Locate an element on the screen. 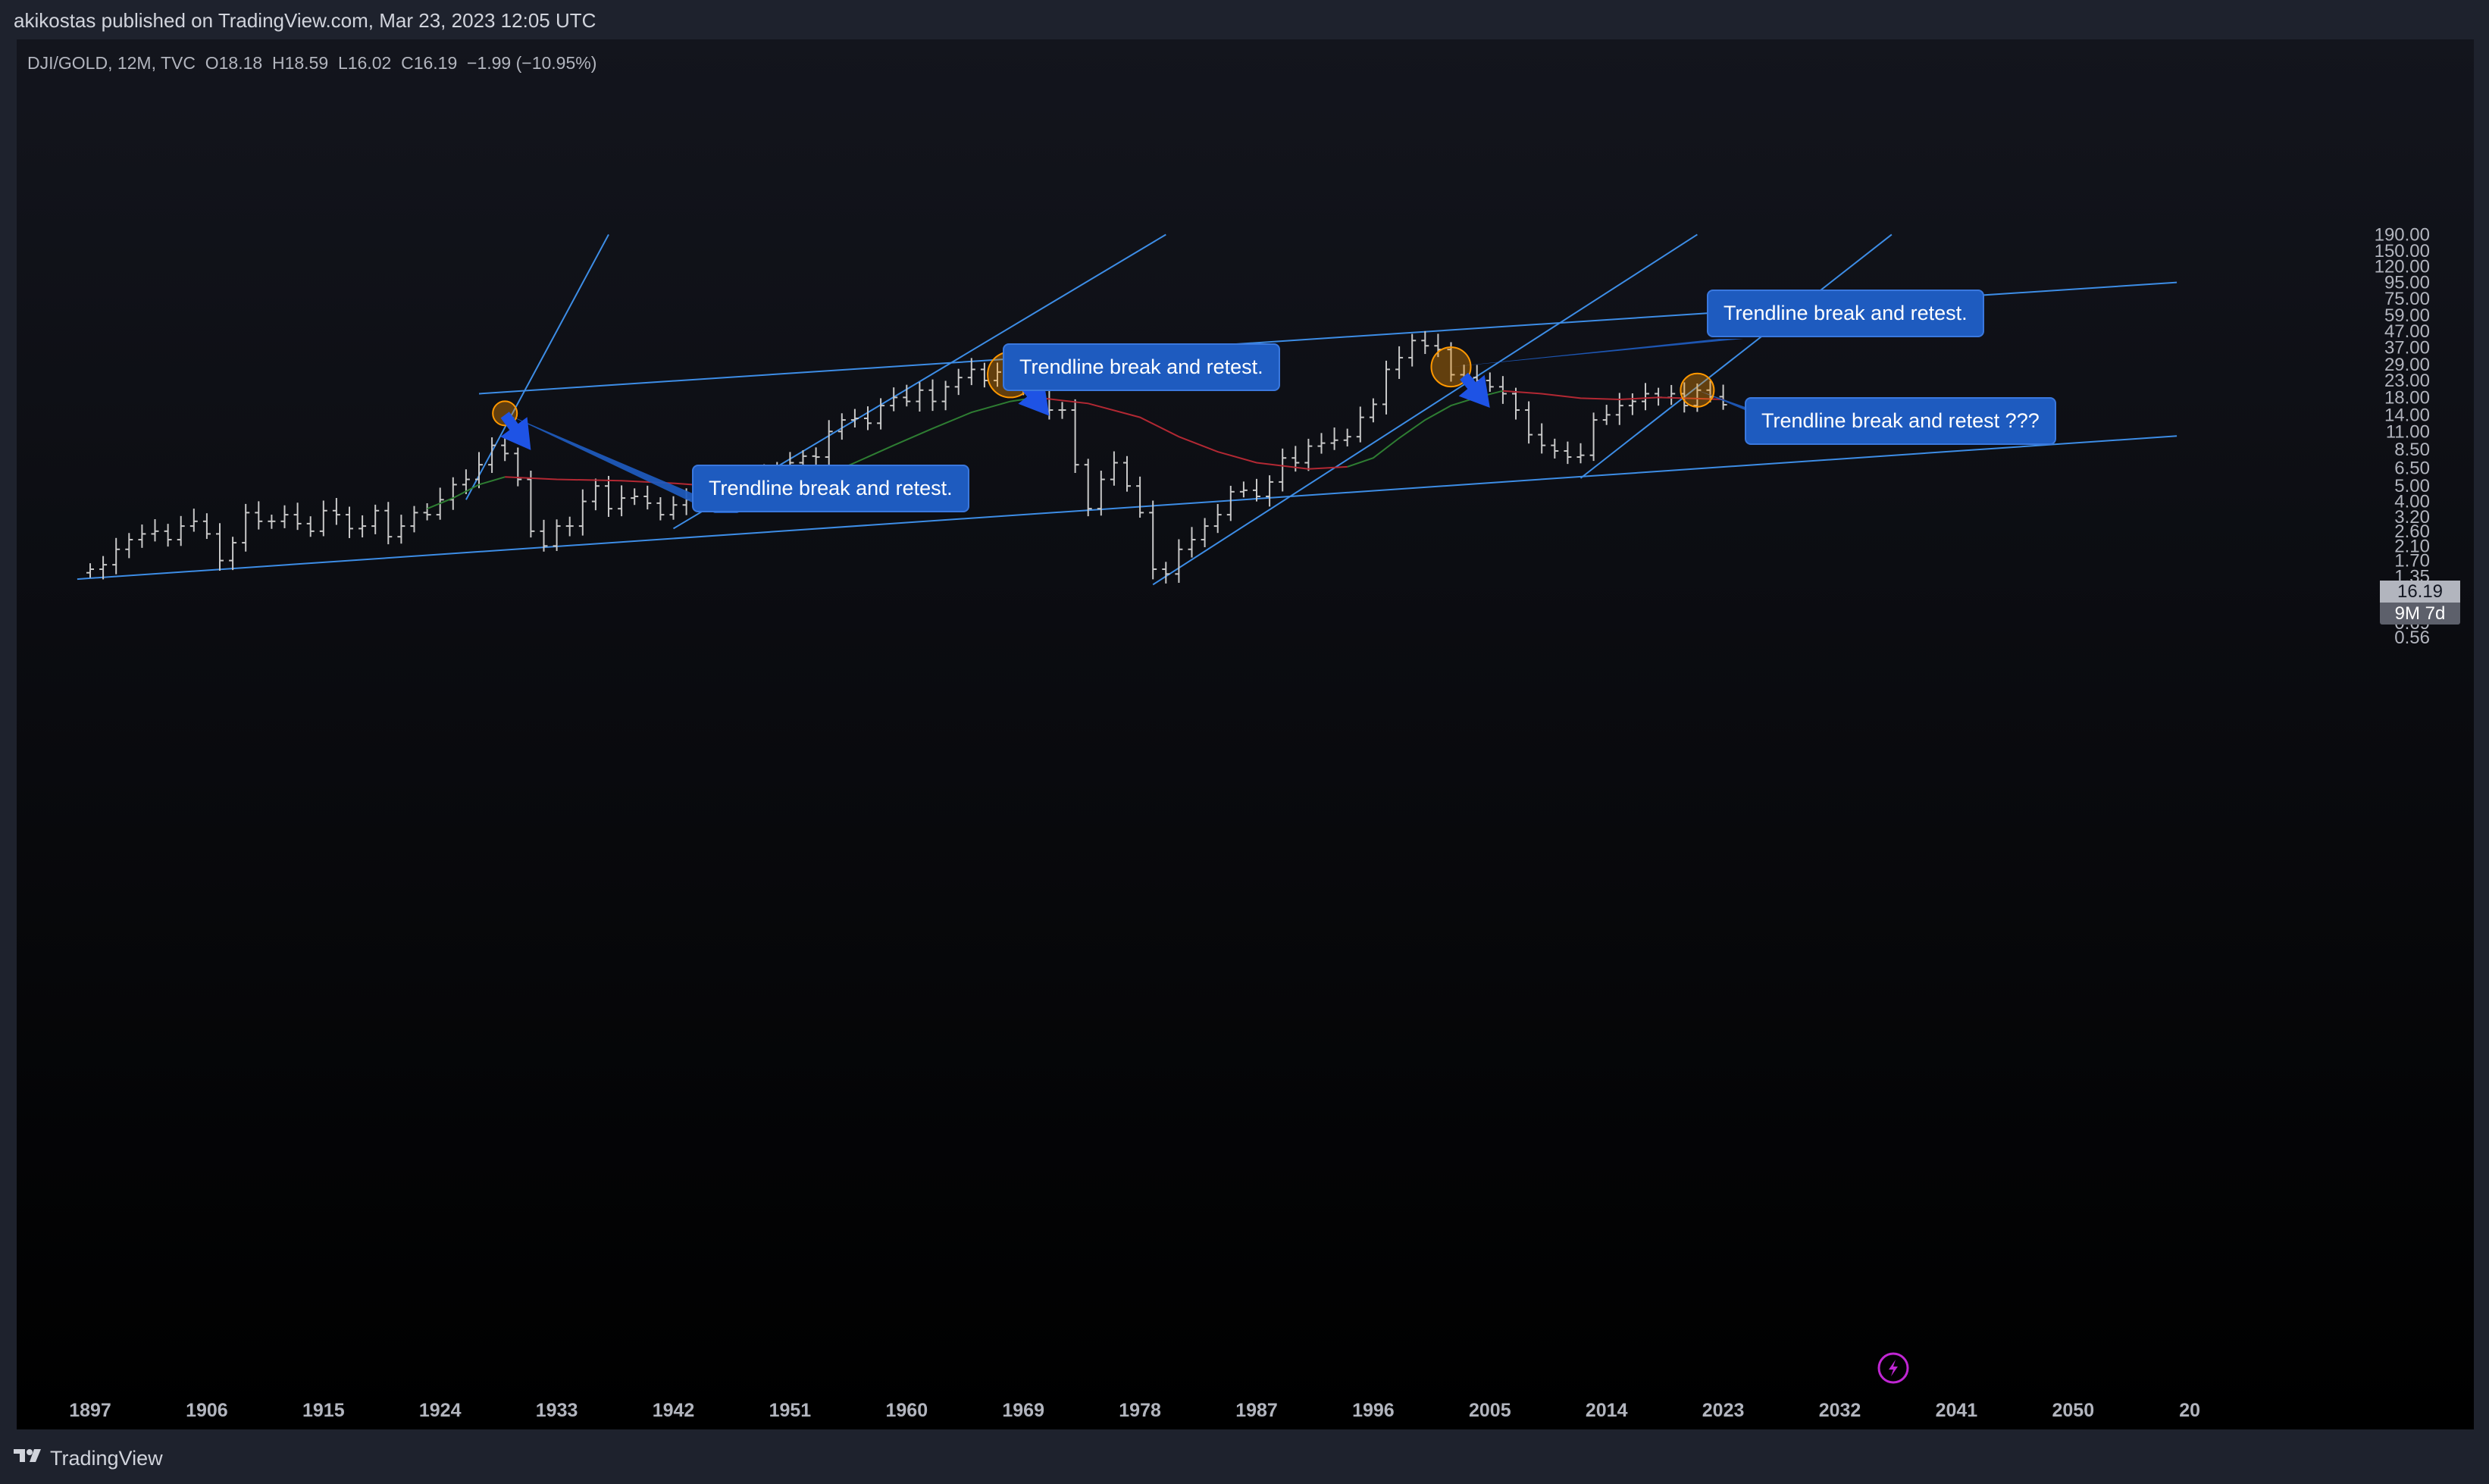  callout-4: Trendline break and retest ??? is located at coordinates (1900, 421).